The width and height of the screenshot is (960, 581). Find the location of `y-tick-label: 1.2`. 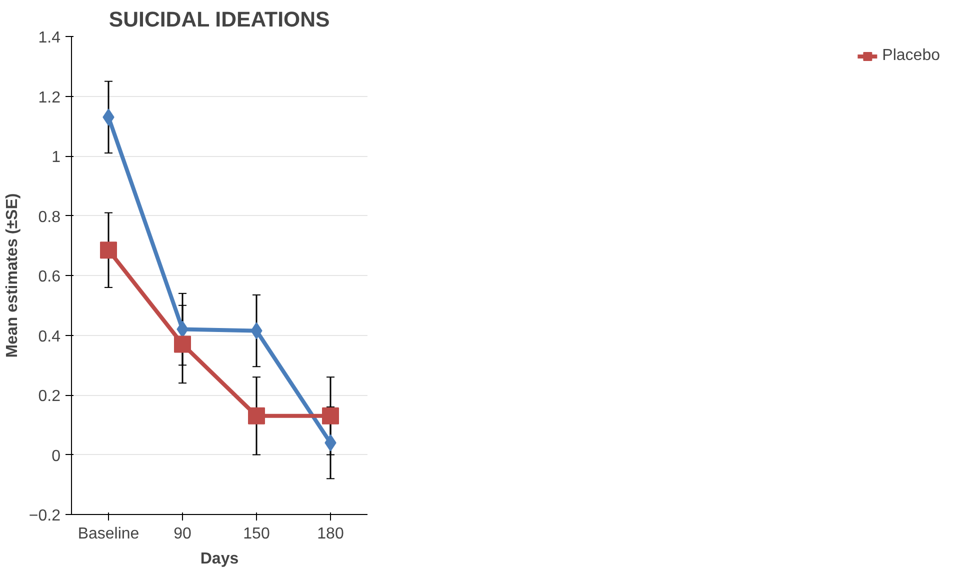

y-tick-label: 1.2 is located at coordinates (49, 97).